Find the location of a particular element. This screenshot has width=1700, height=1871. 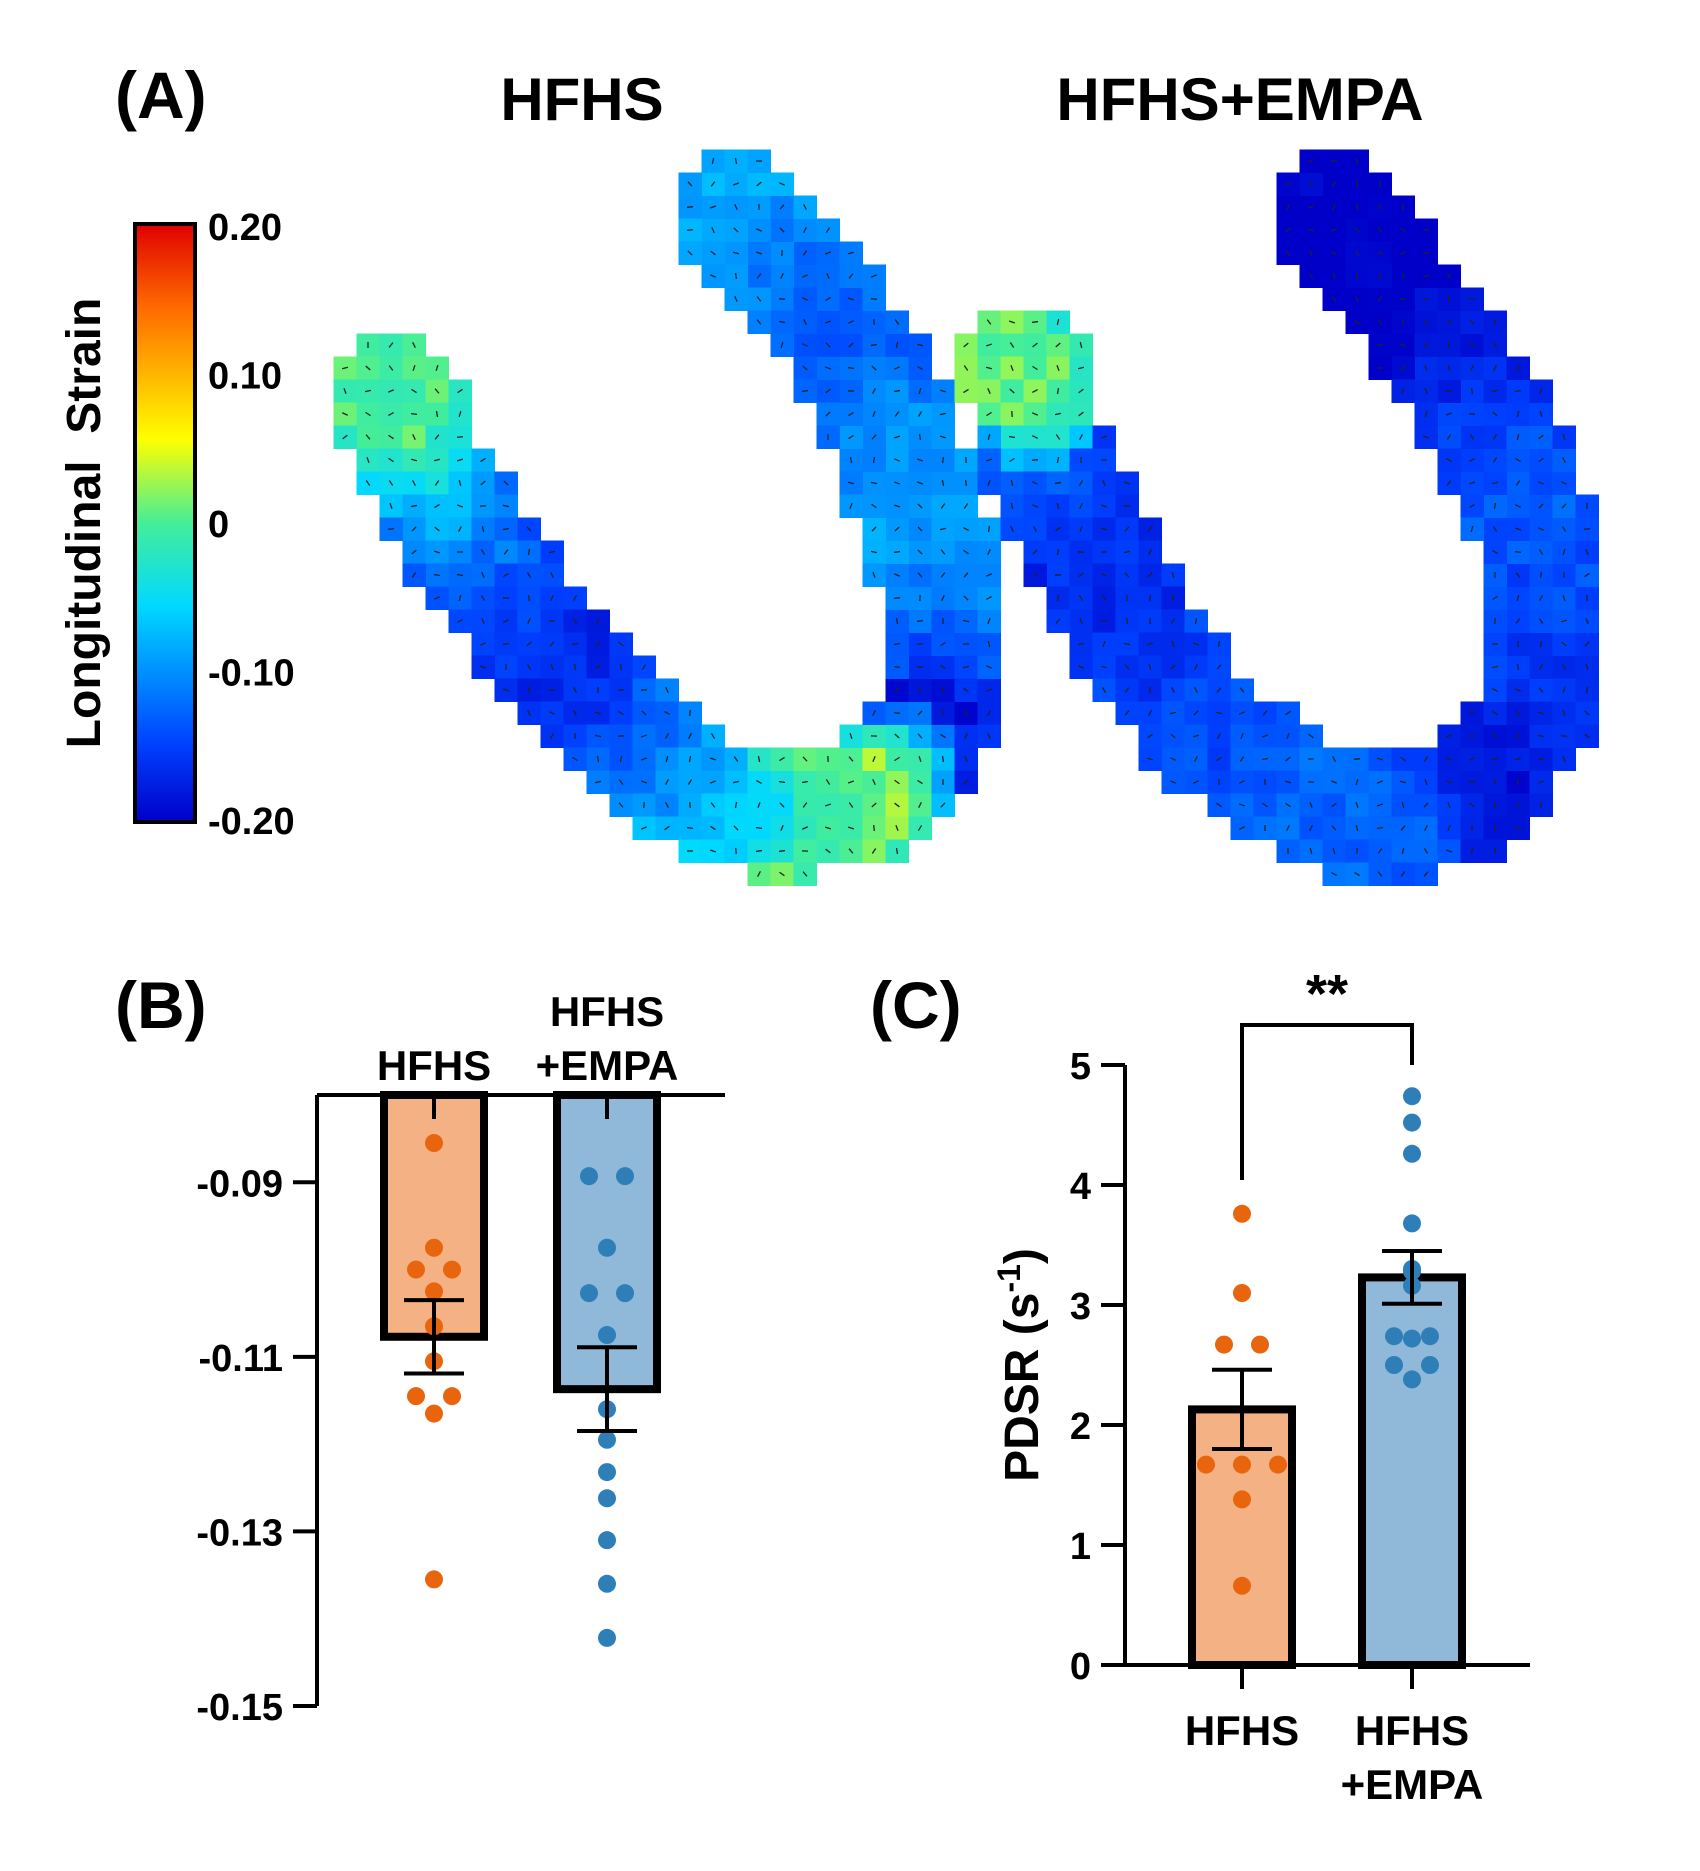

colorbar-gradient is located at coordinates (165, 523).